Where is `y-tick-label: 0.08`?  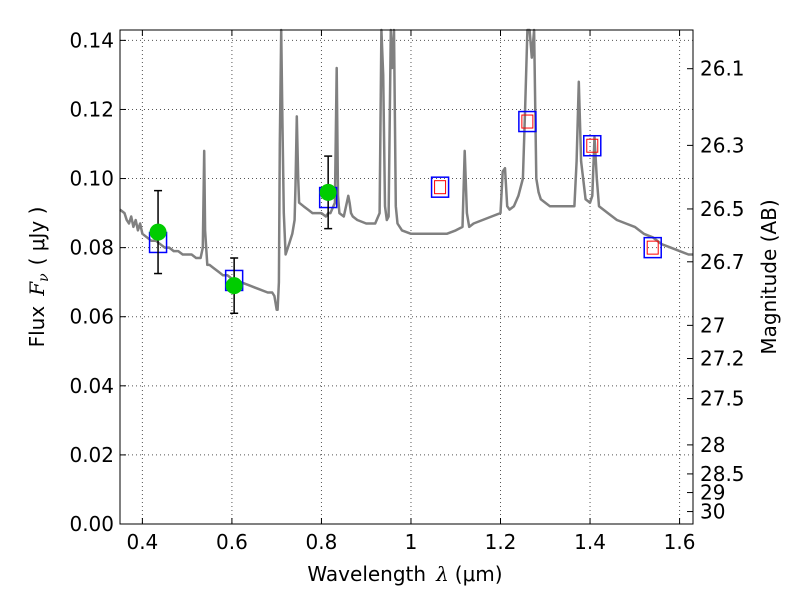
y-tick-label: 0.08 is located at coordinates (91, 248).